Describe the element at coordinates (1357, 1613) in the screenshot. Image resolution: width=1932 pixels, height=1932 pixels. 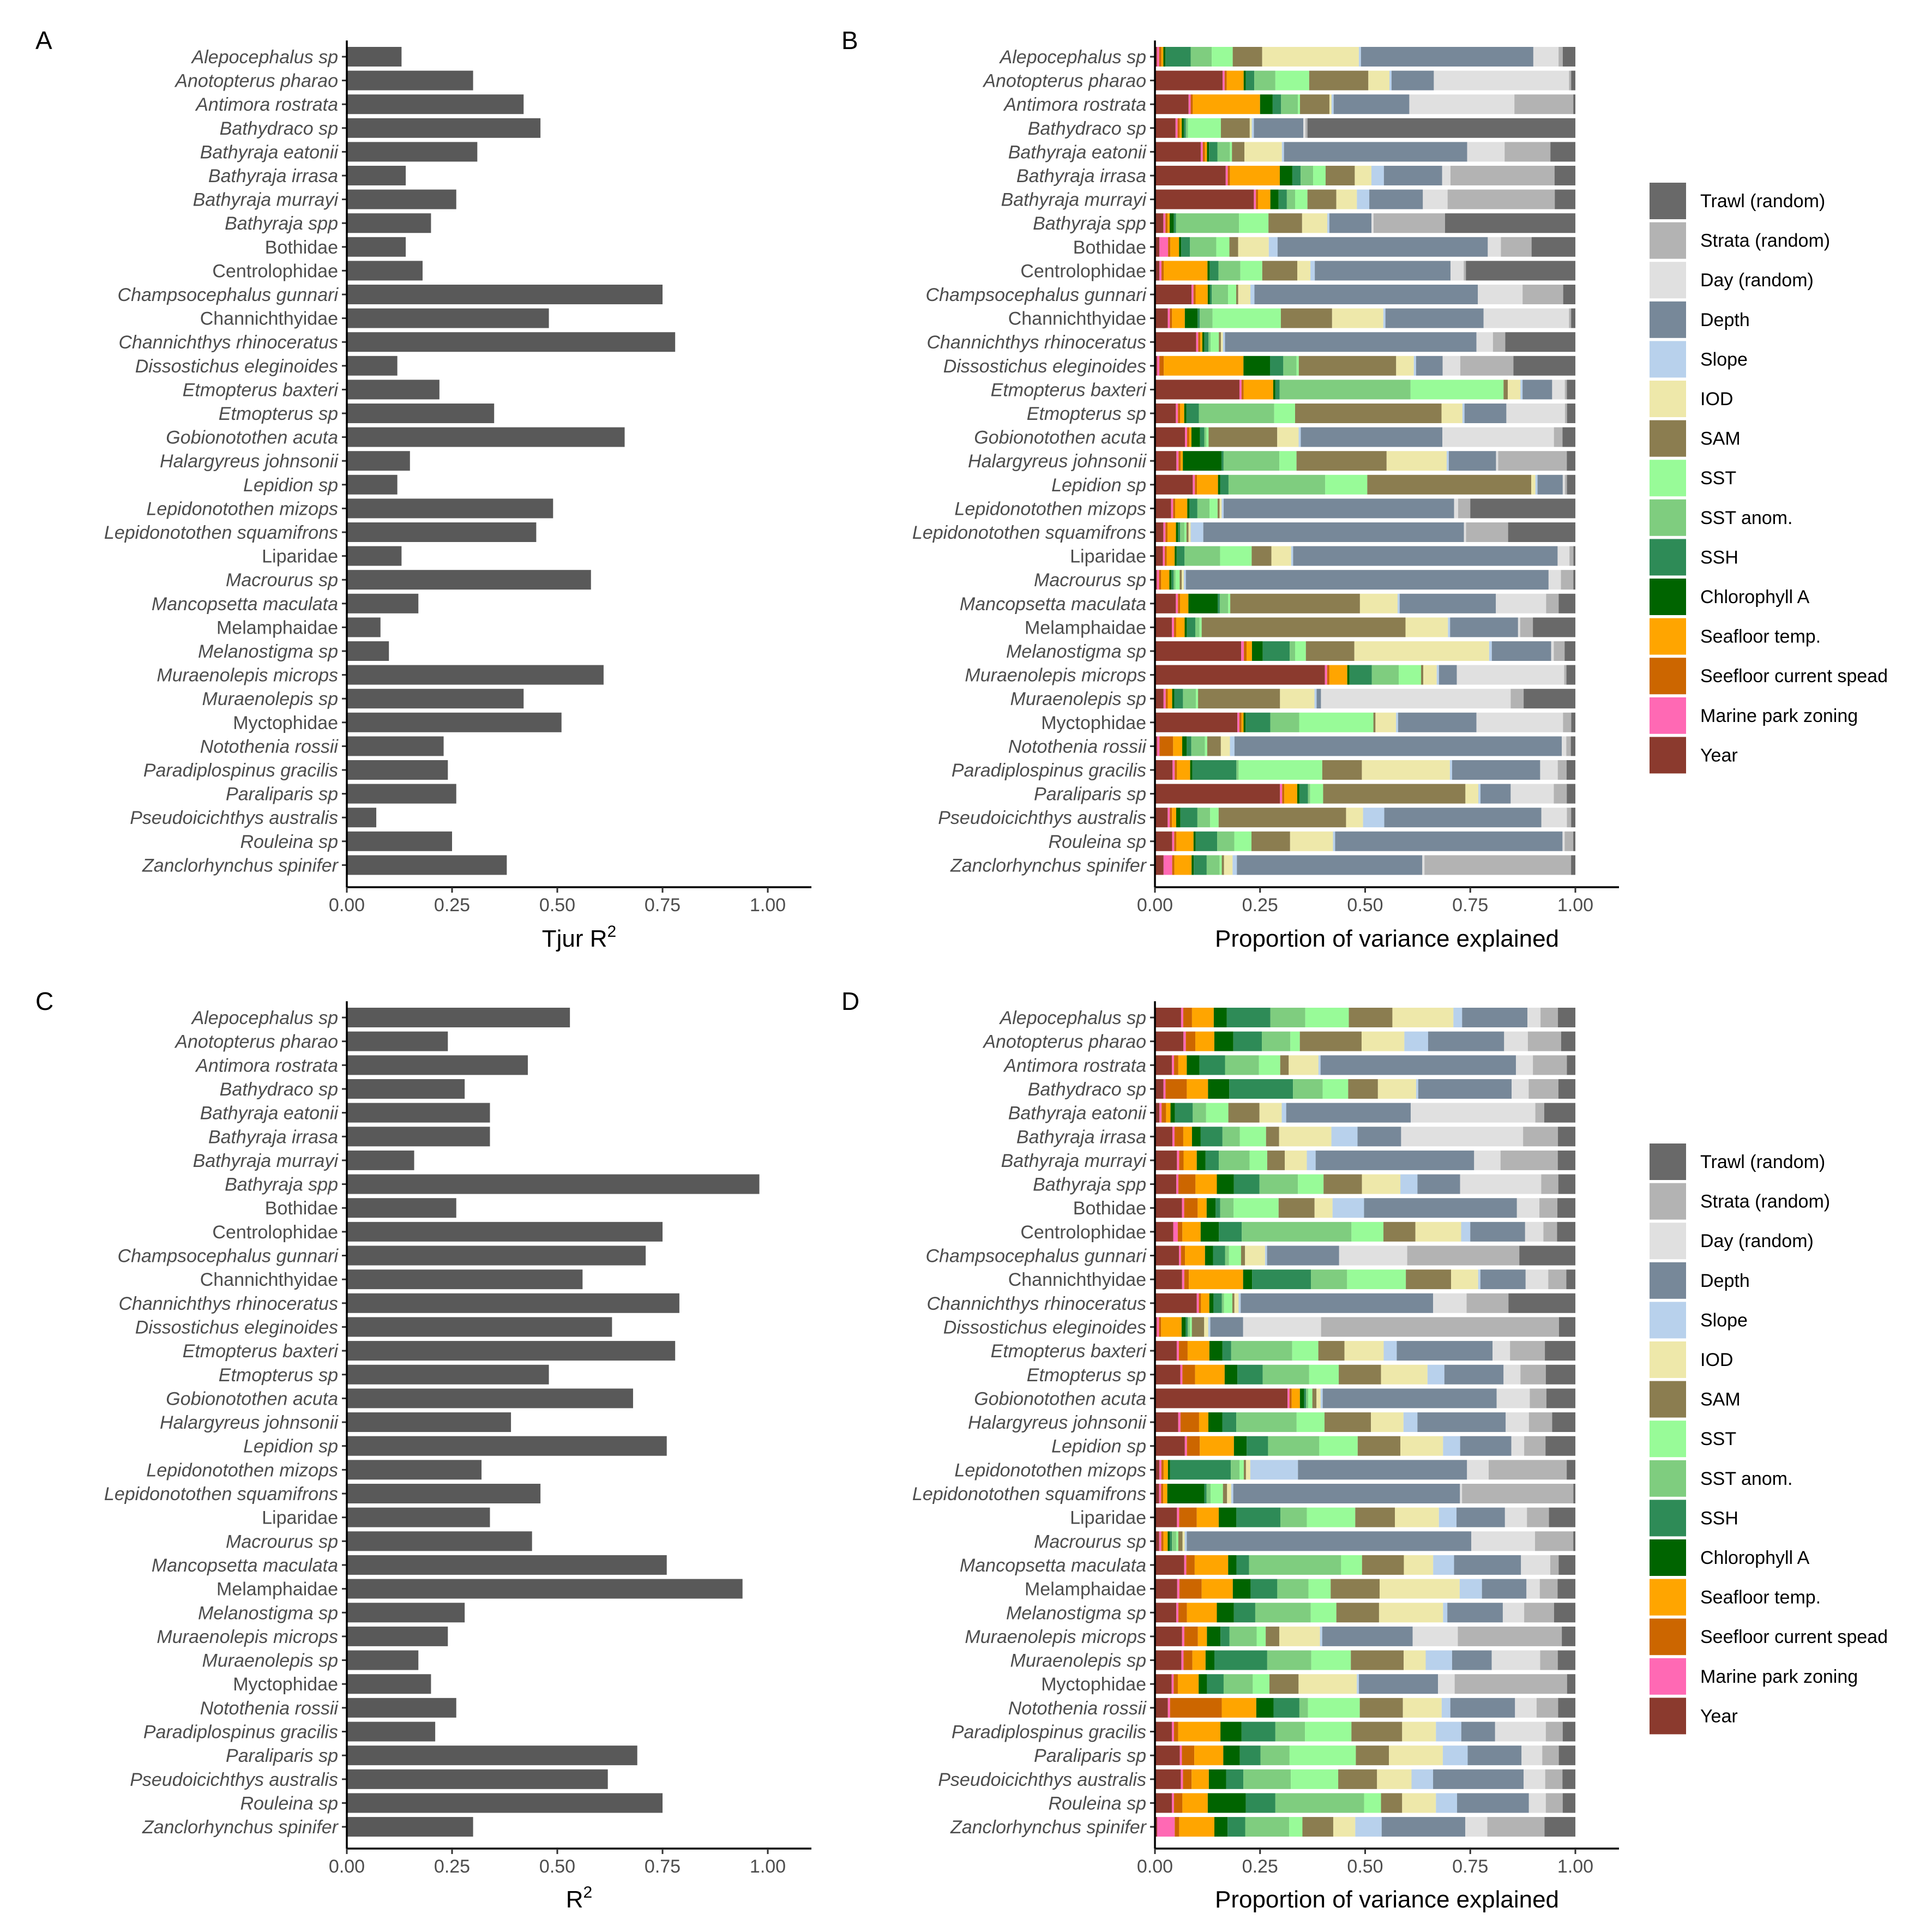
I see `bar-segment-melanostigma-sp-sam` at that location.